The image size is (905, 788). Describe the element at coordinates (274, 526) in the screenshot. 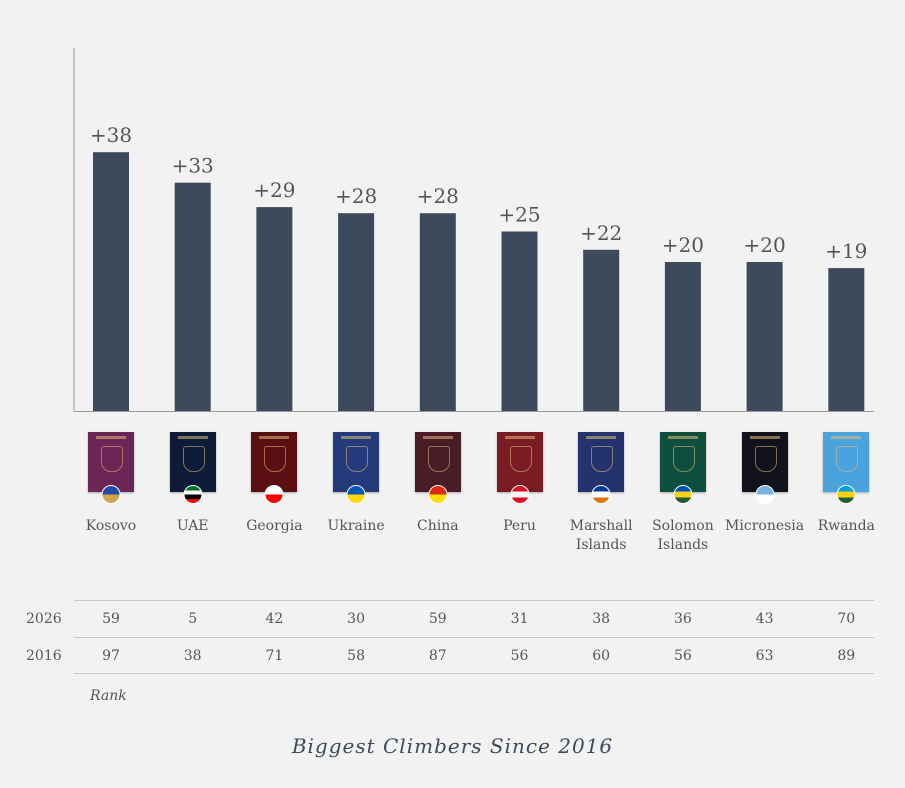

I see `category-label: Georgia` at that location.